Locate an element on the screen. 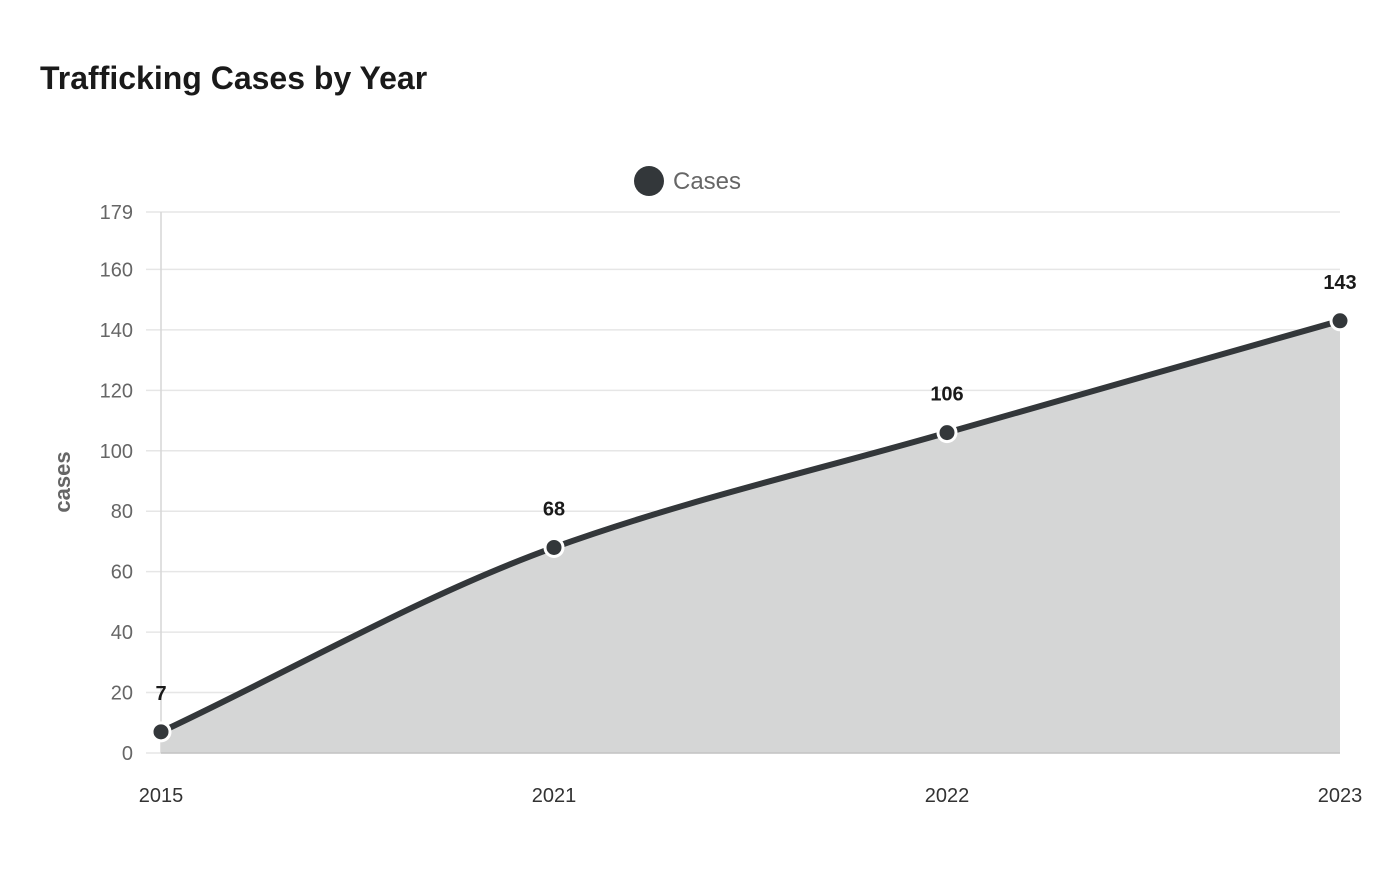 The image size is (1400, 880). y-tick-label-140: 140 is located at coordinates (116, 331).